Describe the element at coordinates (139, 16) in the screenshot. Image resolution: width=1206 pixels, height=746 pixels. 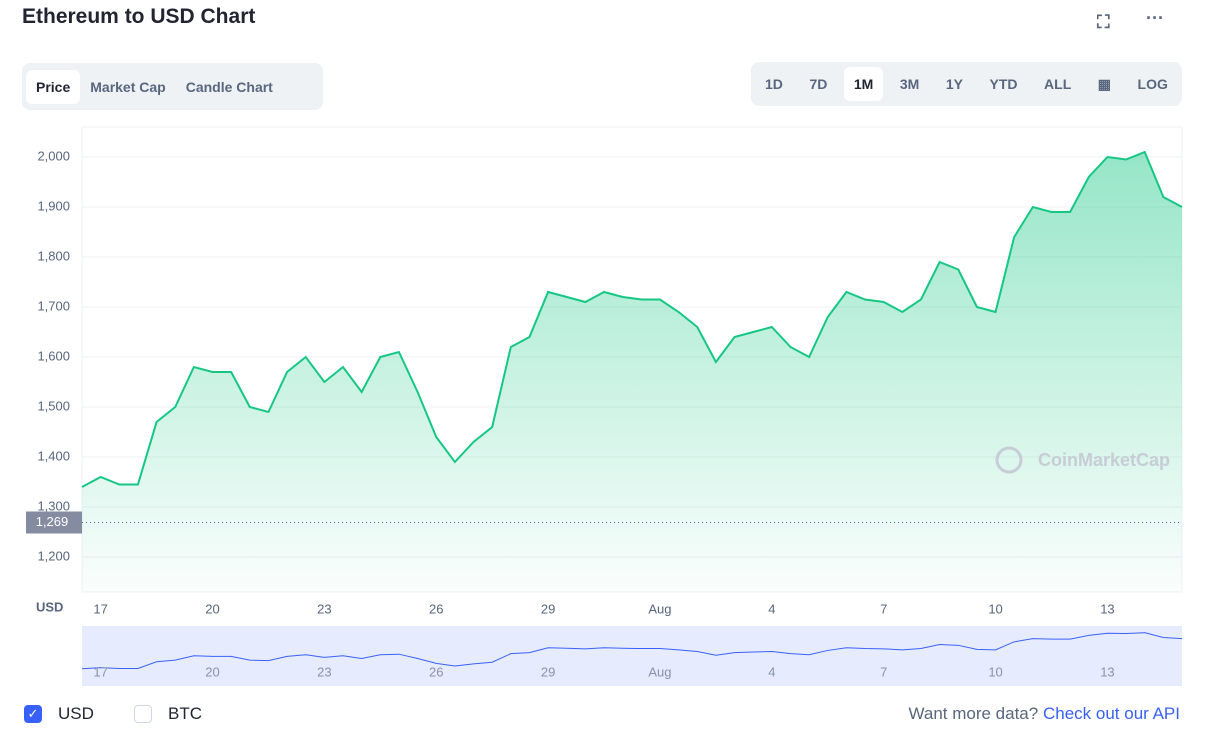
I see `title: Ethereum to USD Chart` at that location.